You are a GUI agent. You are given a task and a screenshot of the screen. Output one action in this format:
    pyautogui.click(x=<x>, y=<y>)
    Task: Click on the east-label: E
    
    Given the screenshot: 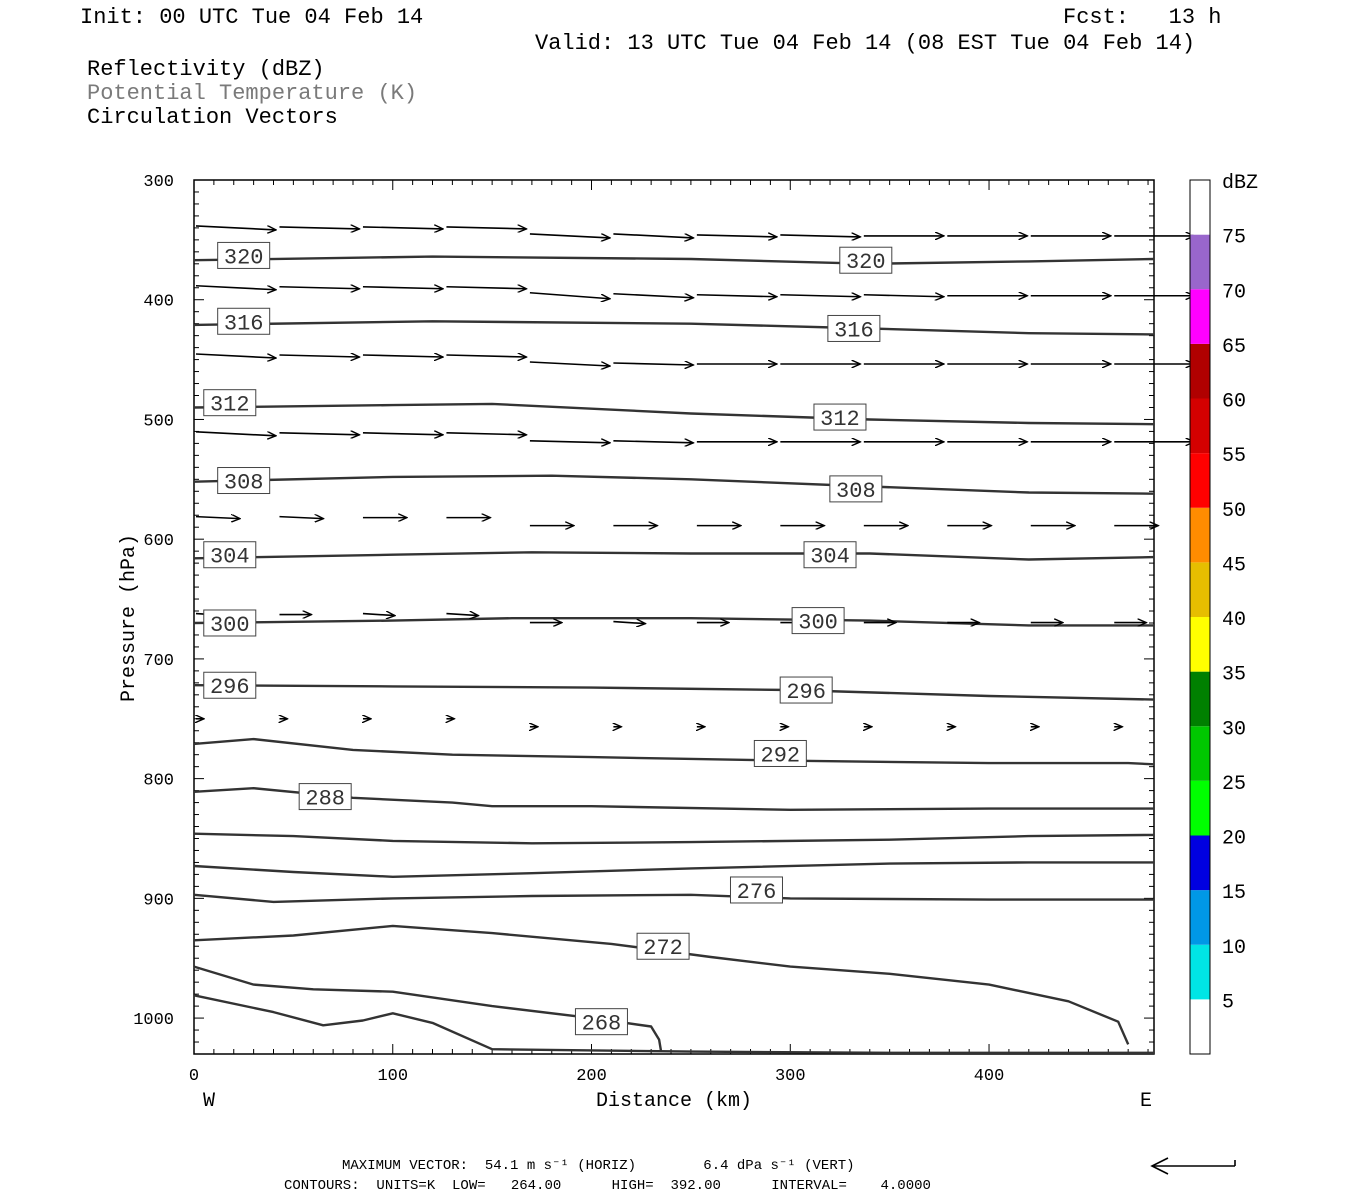 What is the action you would take?
    pyautogui.click(x=1146, y=1101)
    